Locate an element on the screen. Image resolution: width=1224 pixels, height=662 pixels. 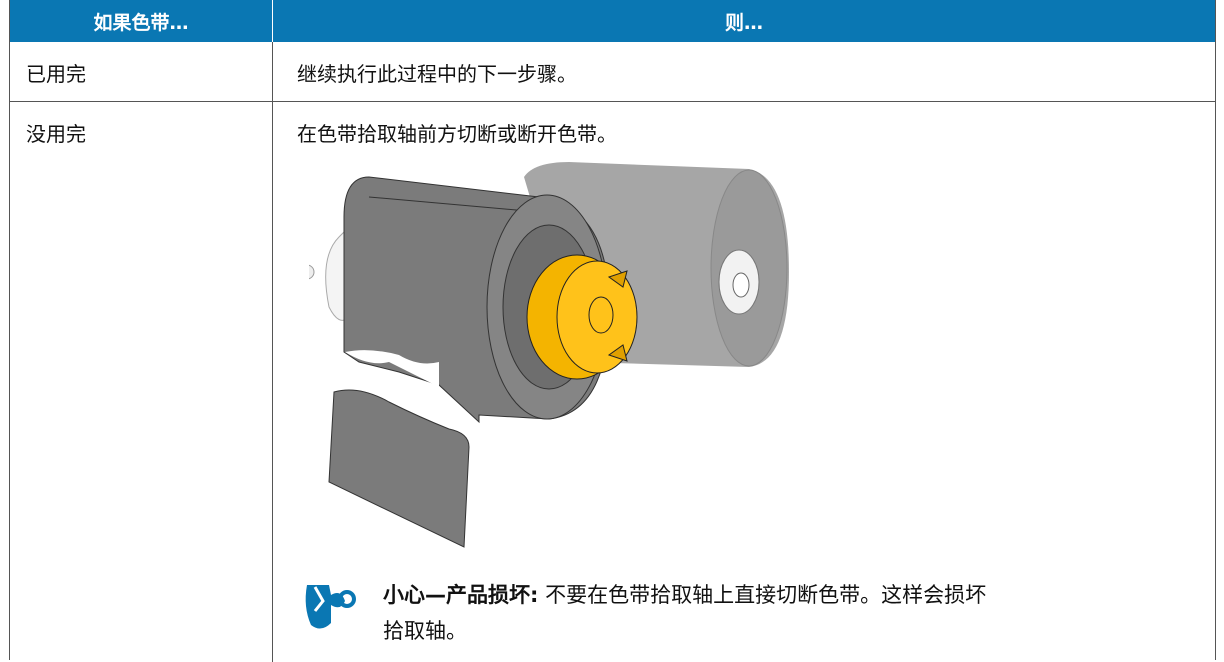
caution-icon is located at coordinates (330, 607).